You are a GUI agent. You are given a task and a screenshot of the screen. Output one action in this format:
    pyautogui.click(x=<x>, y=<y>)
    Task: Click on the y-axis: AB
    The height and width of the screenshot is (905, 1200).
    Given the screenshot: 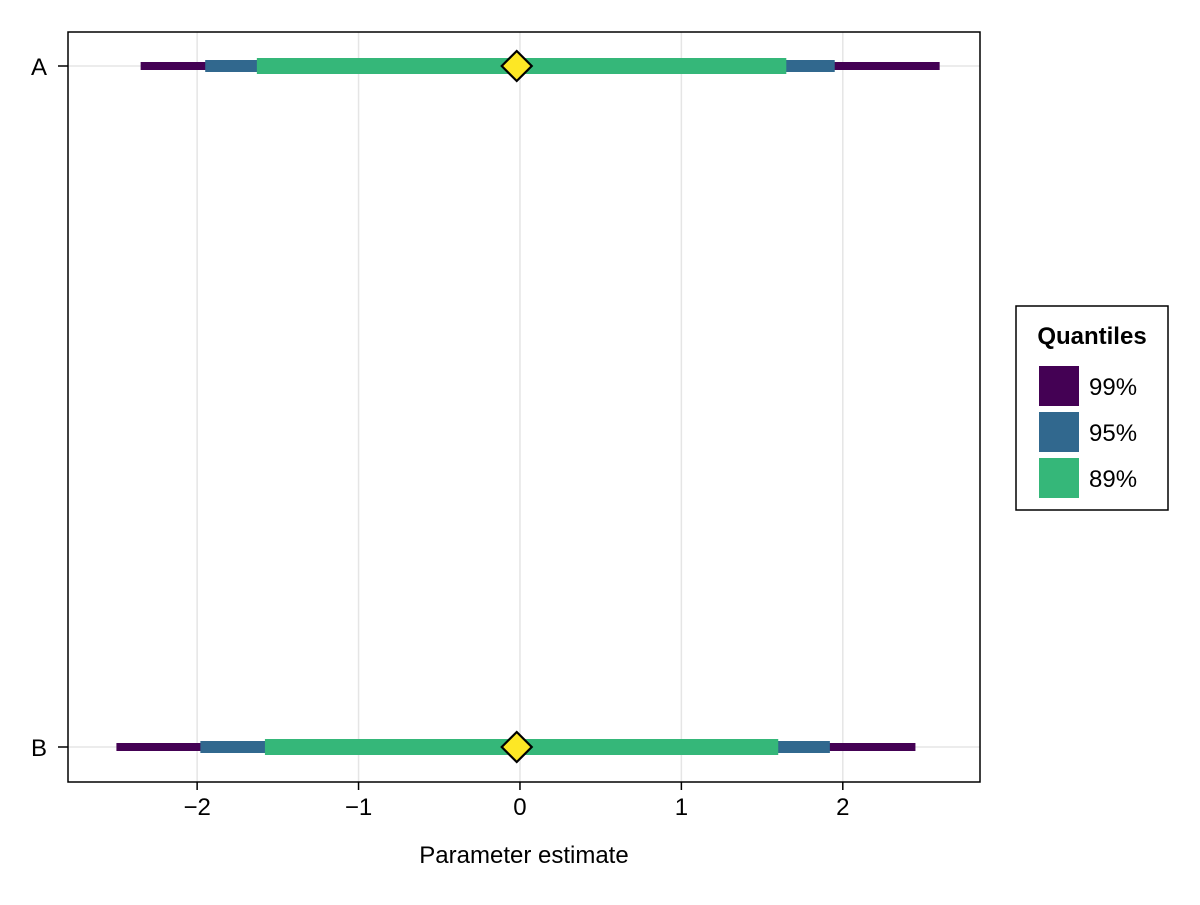 What is the action you would take?
    pyautogui.click(x=49, y=408)
    